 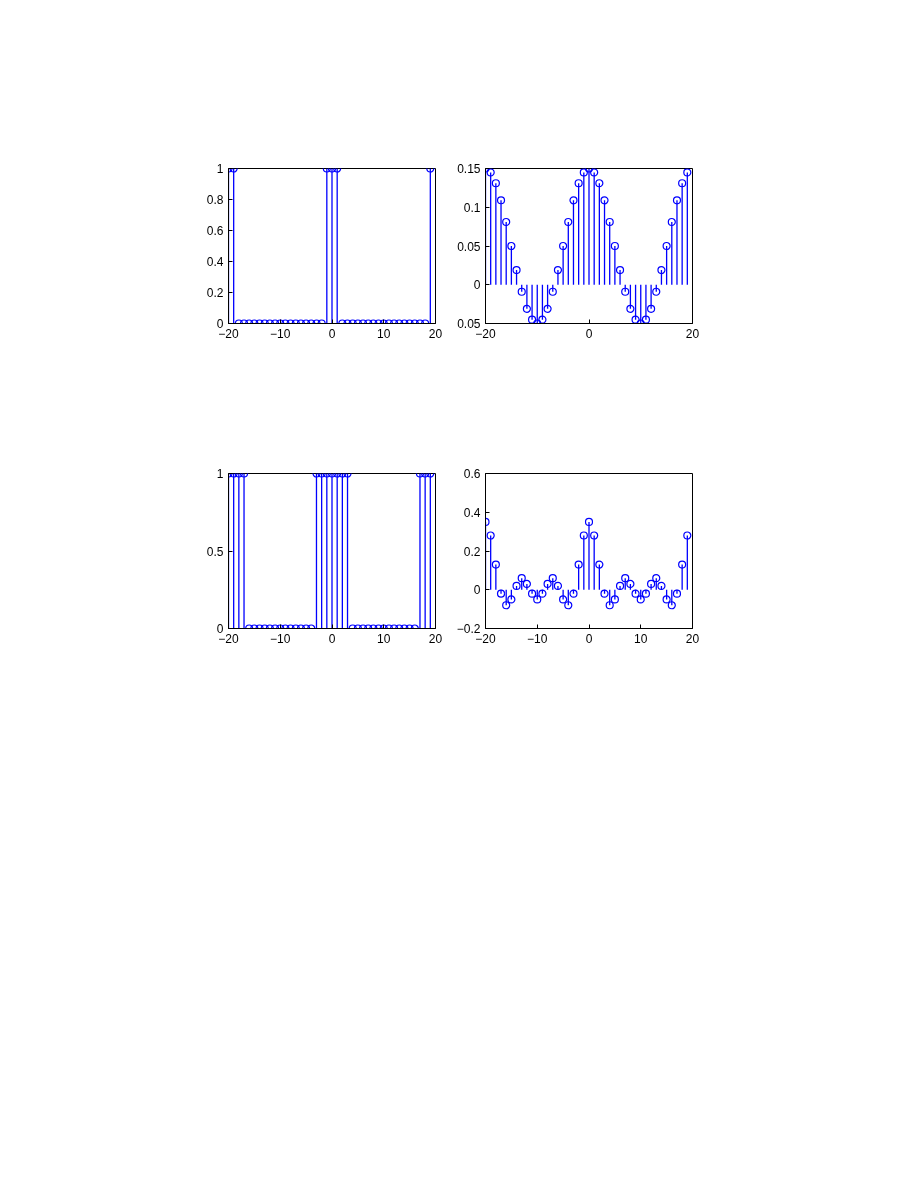 I want to click on y-tick-label: −0.2, so click(x=468, y=629).